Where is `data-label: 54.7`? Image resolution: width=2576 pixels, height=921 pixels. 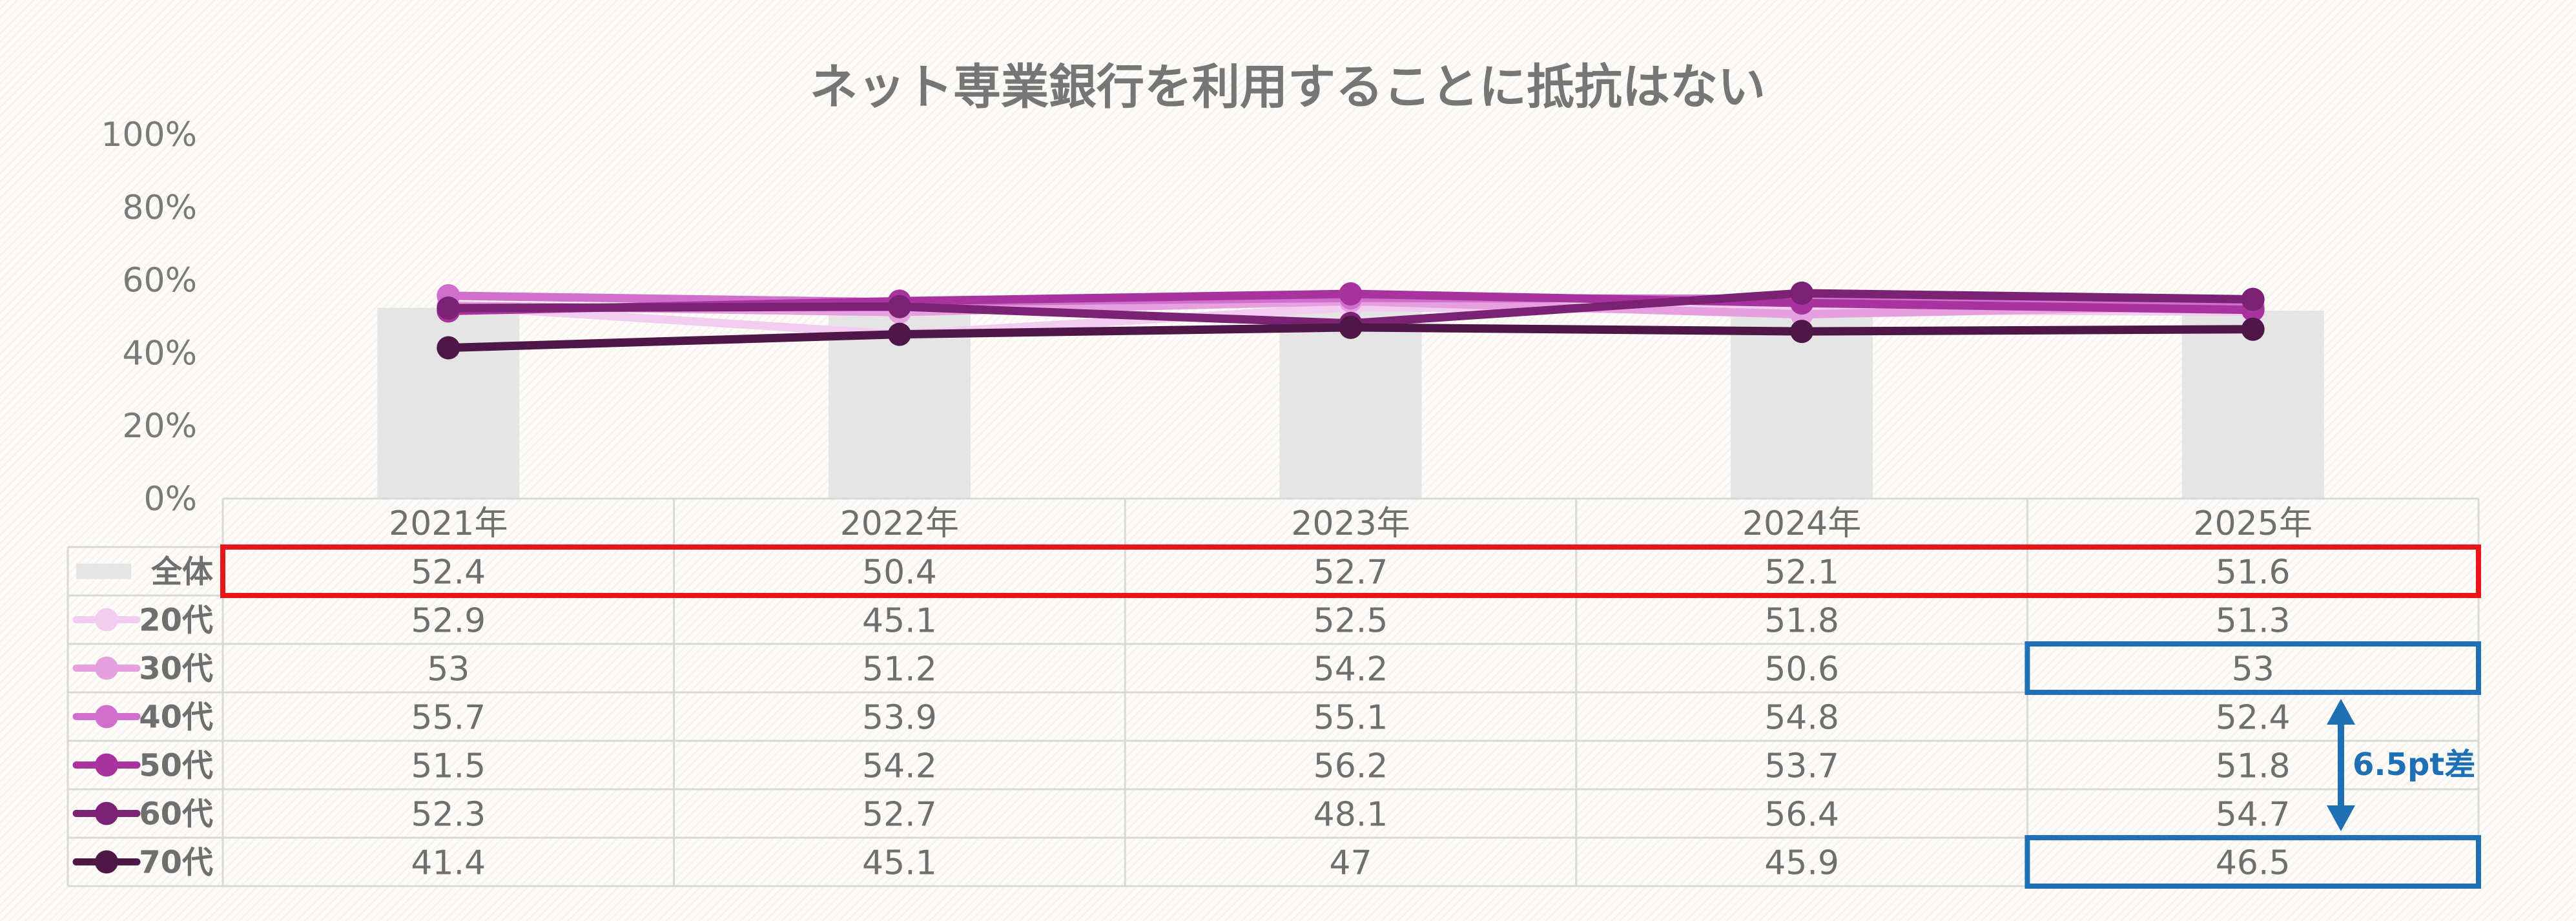
data-label: 54.7 is located at coordinates (2253, 815).